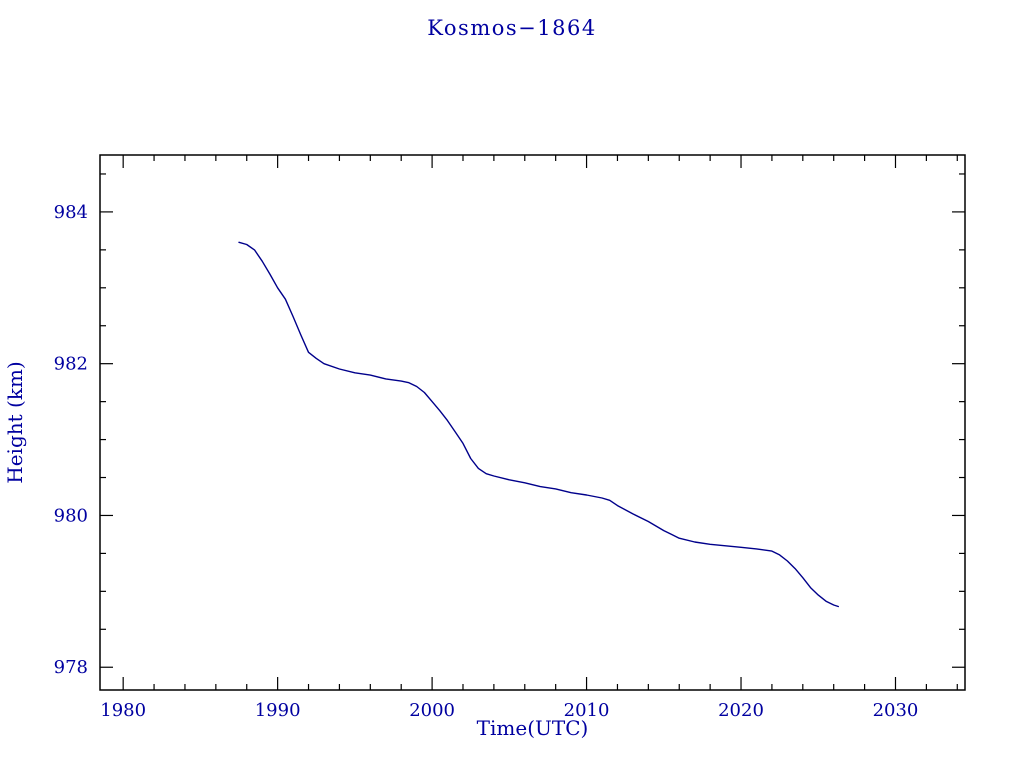 The height and width of the screenshot is (768, 1024). Describe the element at coordinates (71, 212) in the screenshot. I see `y-tick-label: 984` at that location.